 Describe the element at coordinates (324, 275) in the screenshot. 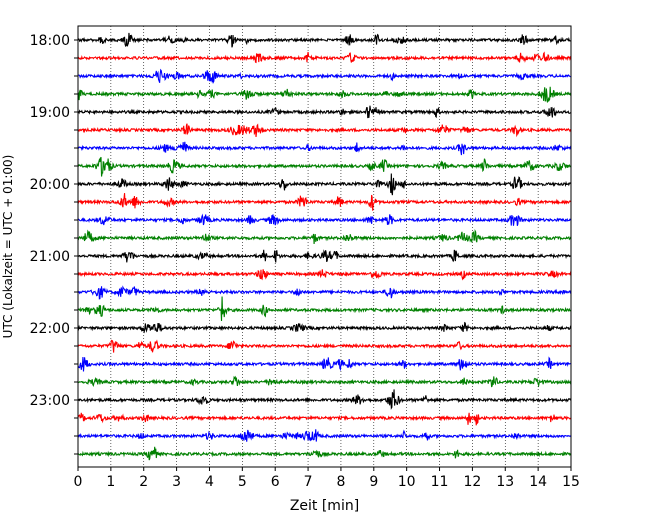

I see `trace-21:15` at that location.